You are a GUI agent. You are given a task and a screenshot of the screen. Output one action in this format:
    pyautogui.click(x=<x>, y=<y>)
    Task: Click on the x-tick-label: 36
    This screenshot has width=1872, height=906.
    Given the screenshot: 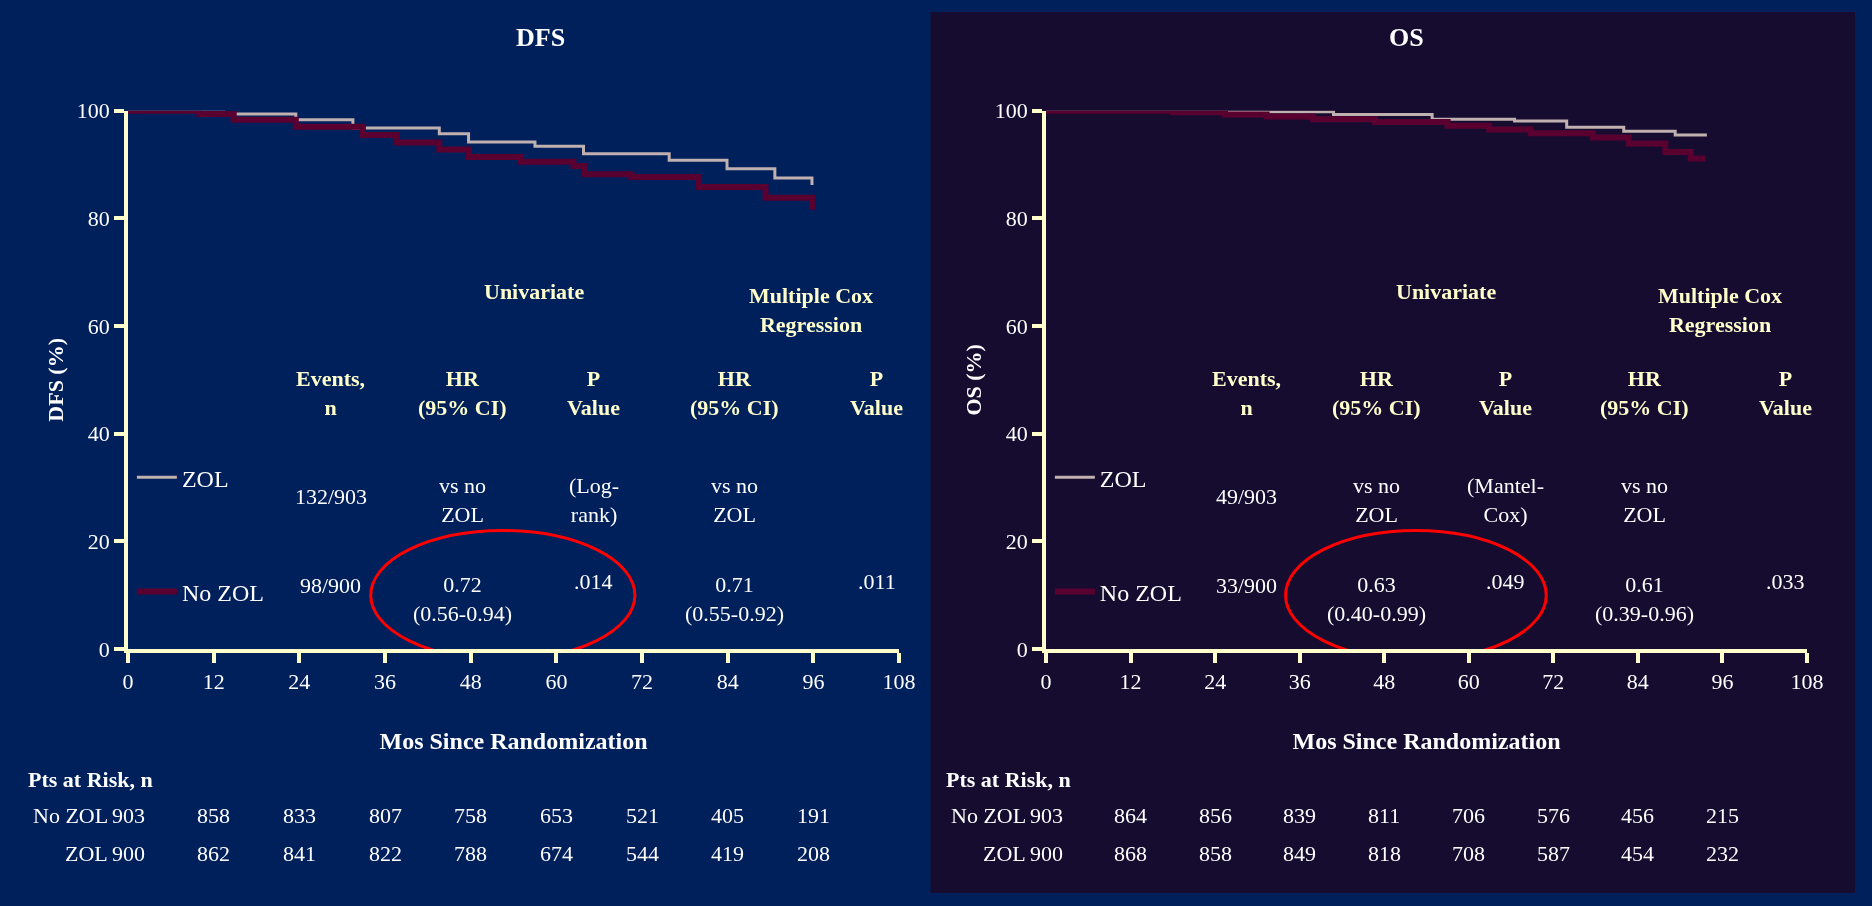 What is the action you would take?
    pyautogui.click(x=1299, y=682)
    